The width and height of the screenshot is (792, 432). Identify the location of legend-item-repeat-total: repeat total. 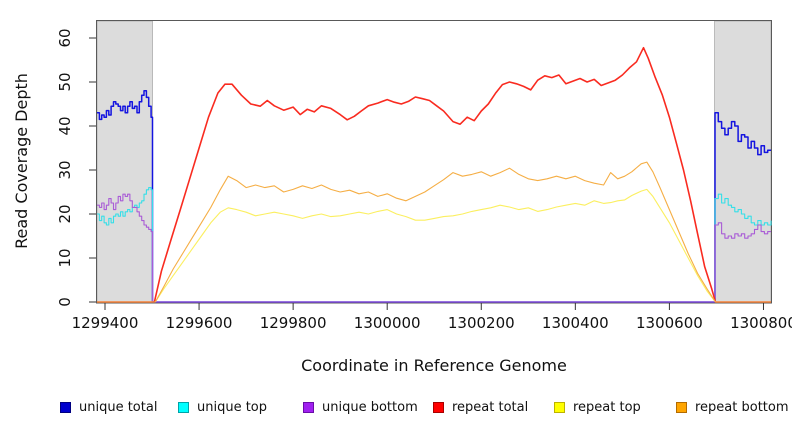
(480, 407).